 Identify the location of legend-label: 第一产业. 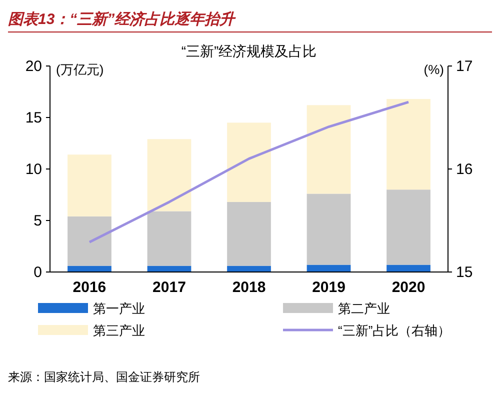
(119, 308).